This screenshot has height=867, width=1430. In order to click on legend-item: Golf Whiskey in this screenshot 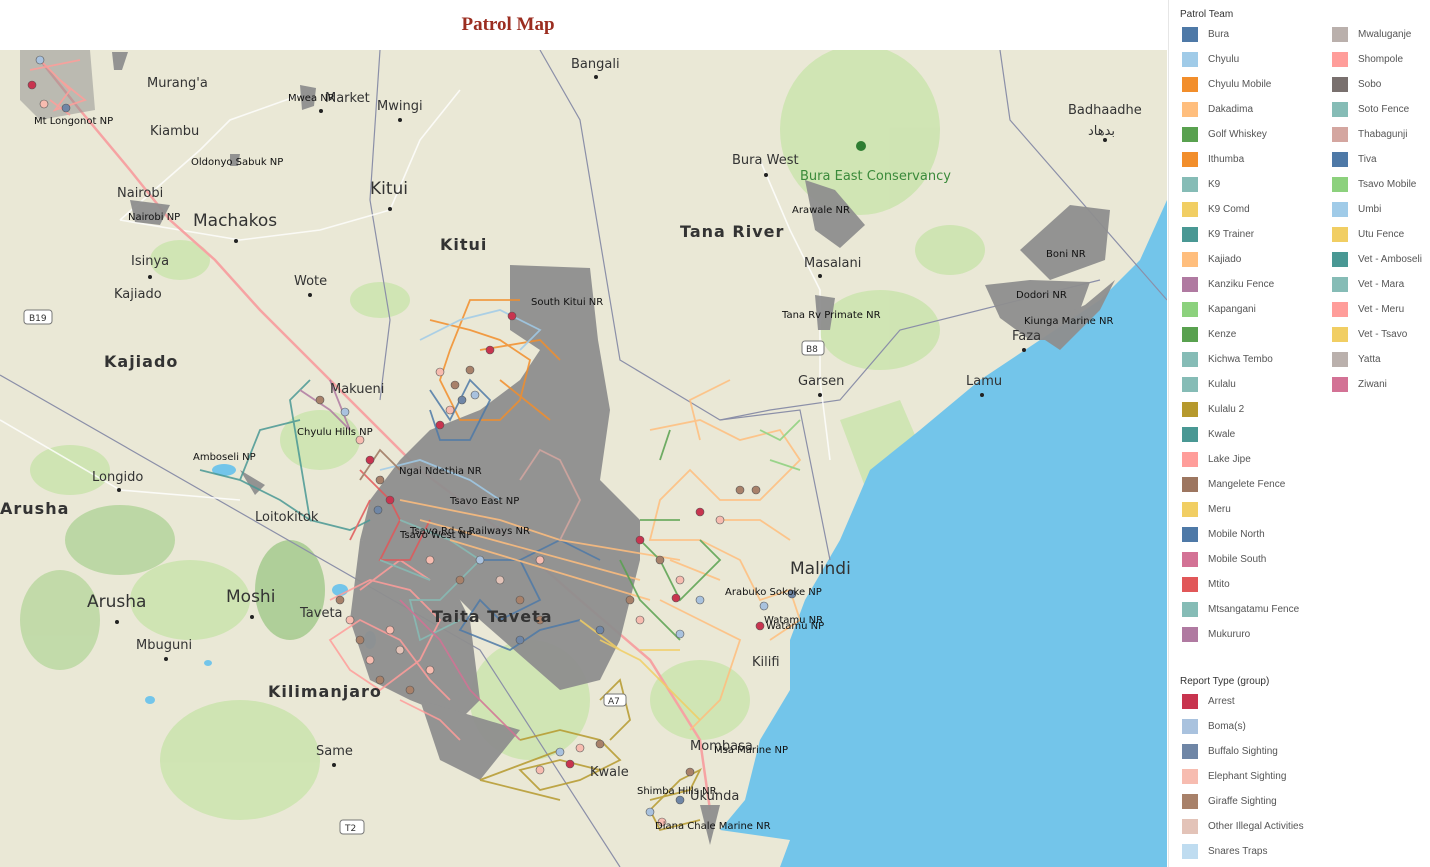, I will do `click(1224, 134)`.